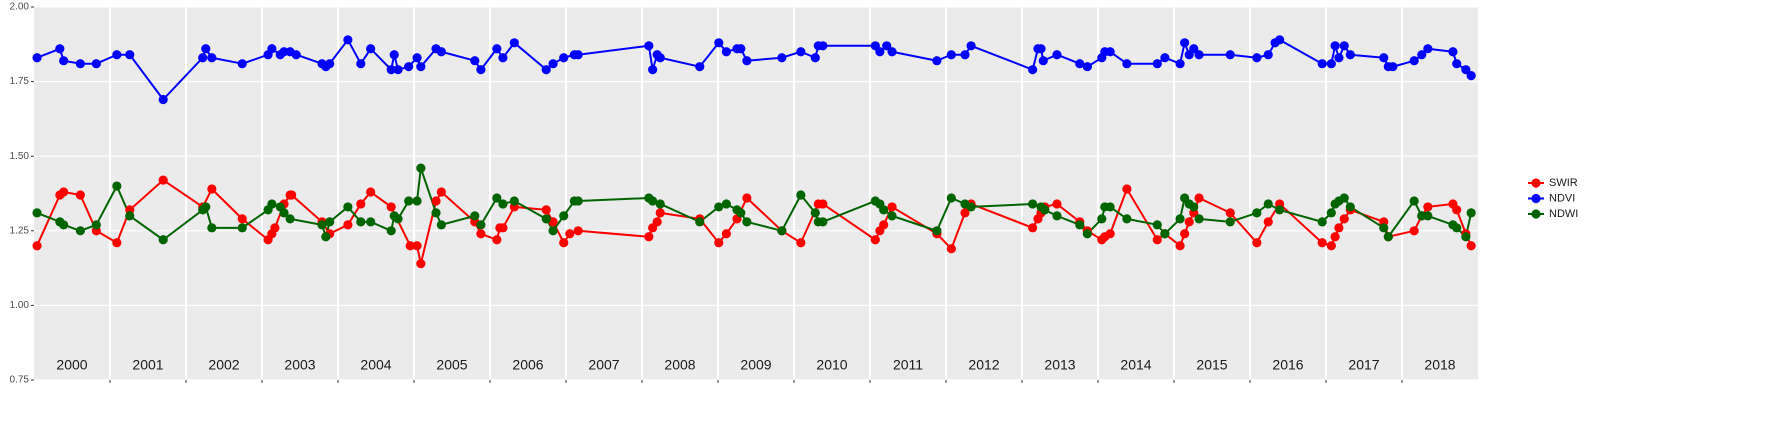 Image resolution: width=1773 pixels, height=442 pixels. Describe the element at coordinates (1059, 365) in the screenshot. I see `year-label: 2013` at that location.